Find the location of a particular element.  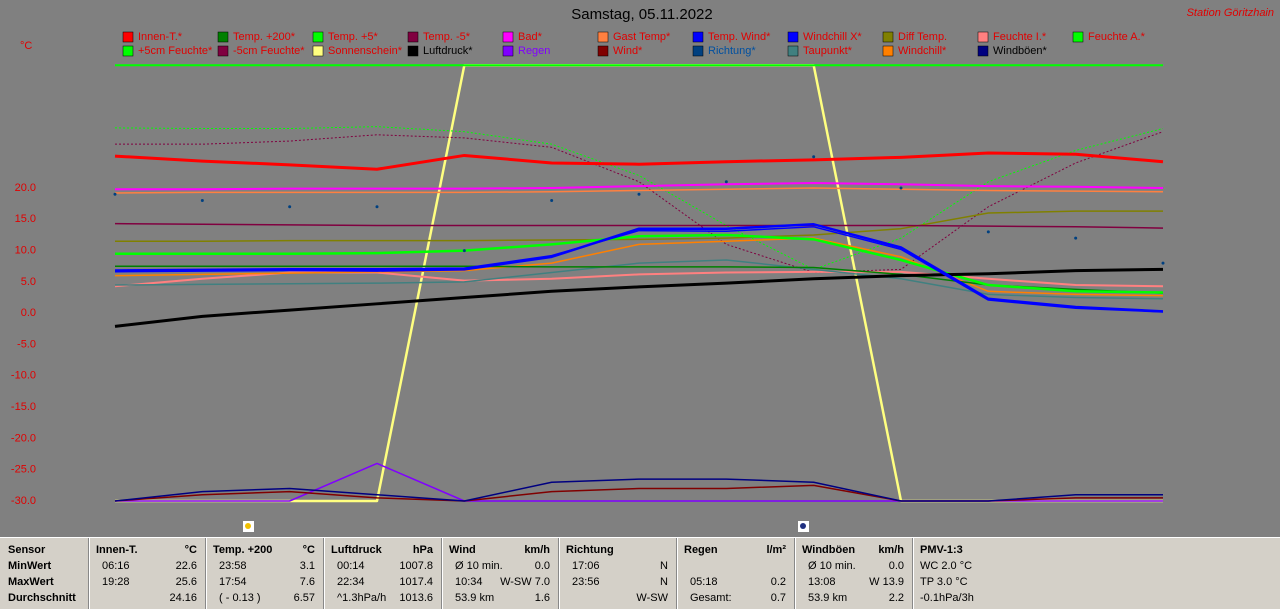

cell-right: 1017.4 is located at coordinates (416, 582).